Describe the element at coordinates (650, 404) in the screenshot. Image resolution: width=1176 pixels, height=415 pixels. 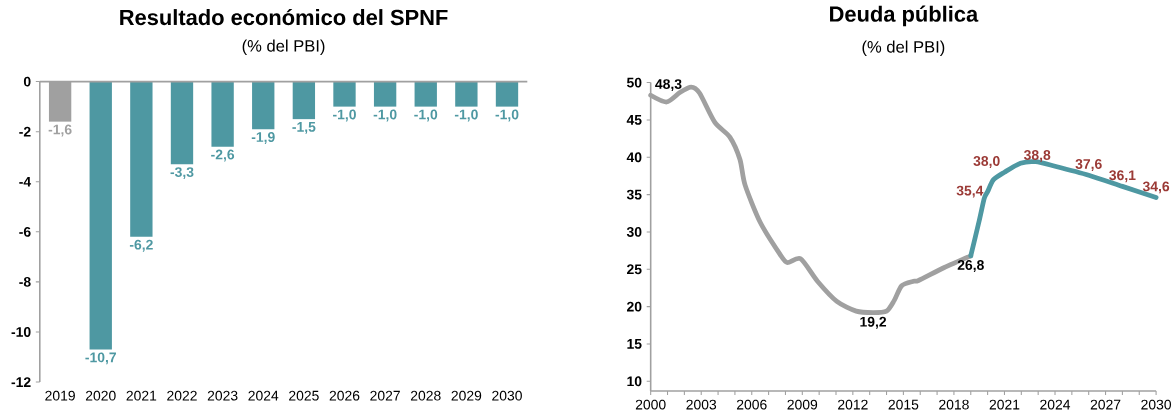
I see `x-tick-label: 2000` at that location.